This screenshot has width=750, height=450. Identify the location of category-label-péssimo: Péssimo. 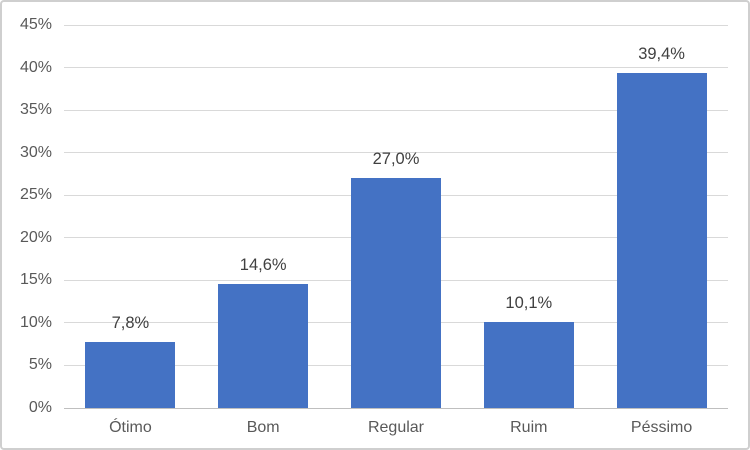
(661, 427).